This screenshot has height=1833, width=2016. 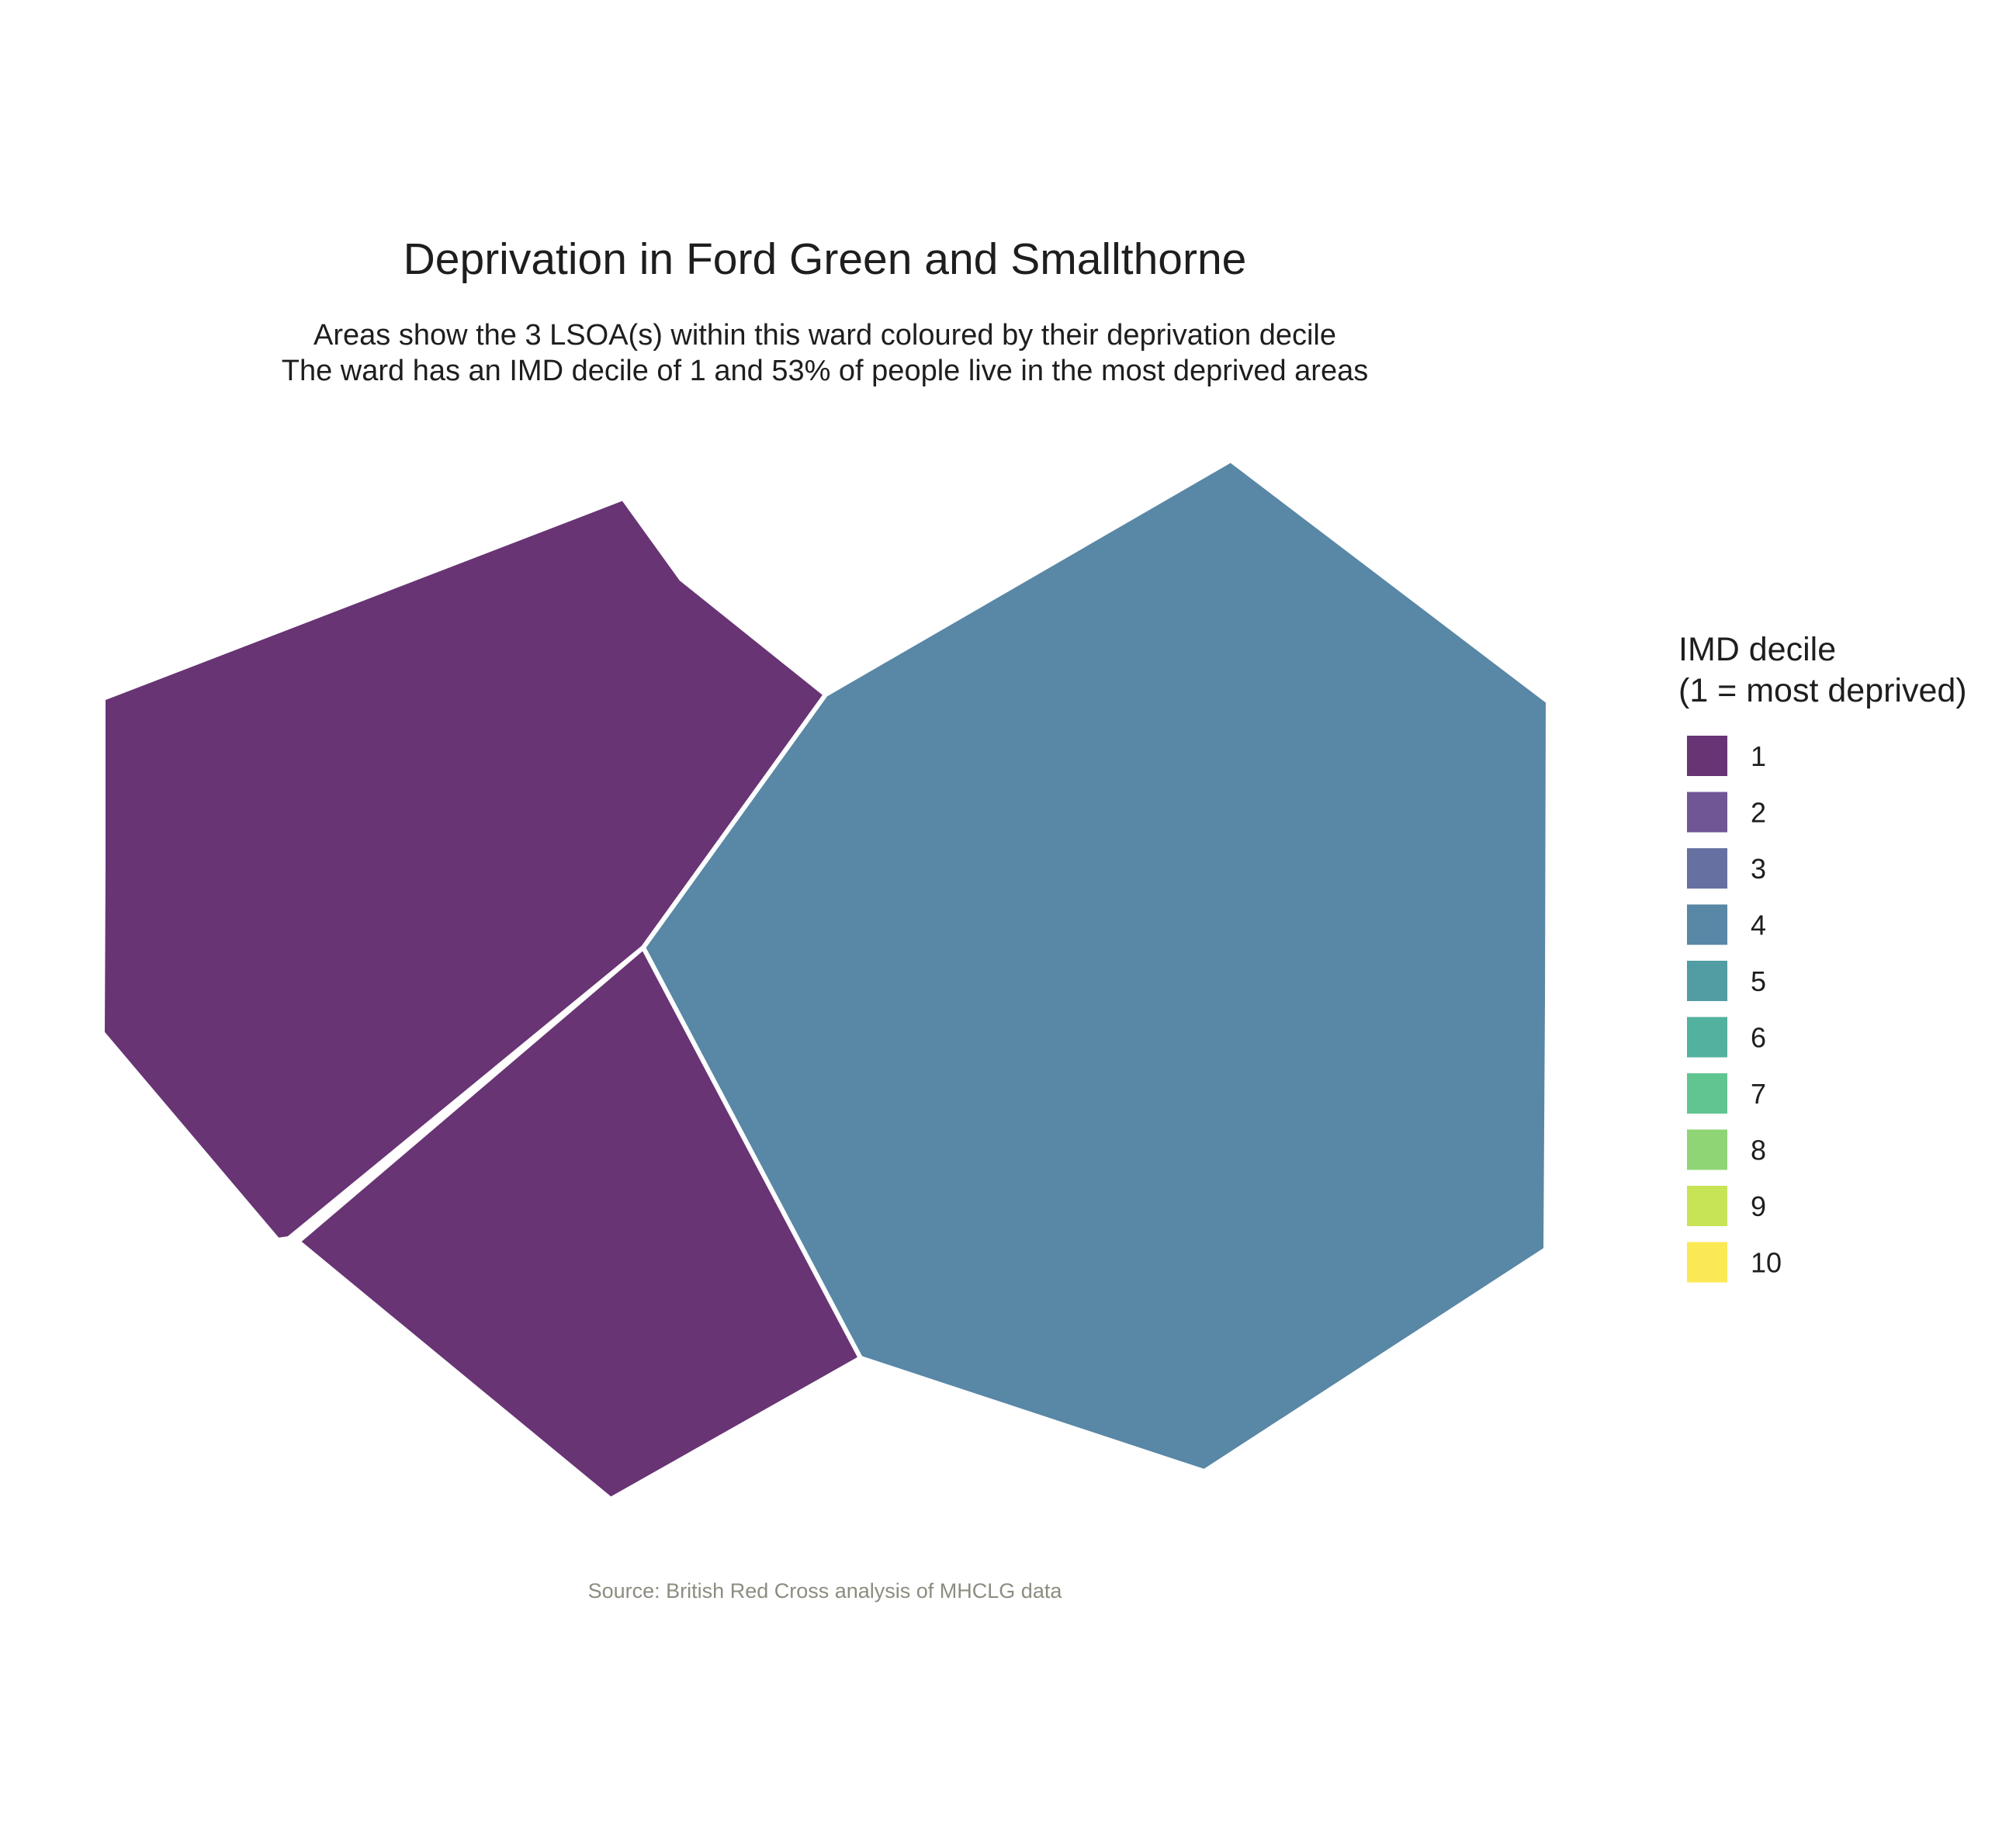 What do you see at coordinates (1766, 1263) in the screenshot?
I see `legend-label-10: 10` at bounding box center [1766, 1263].